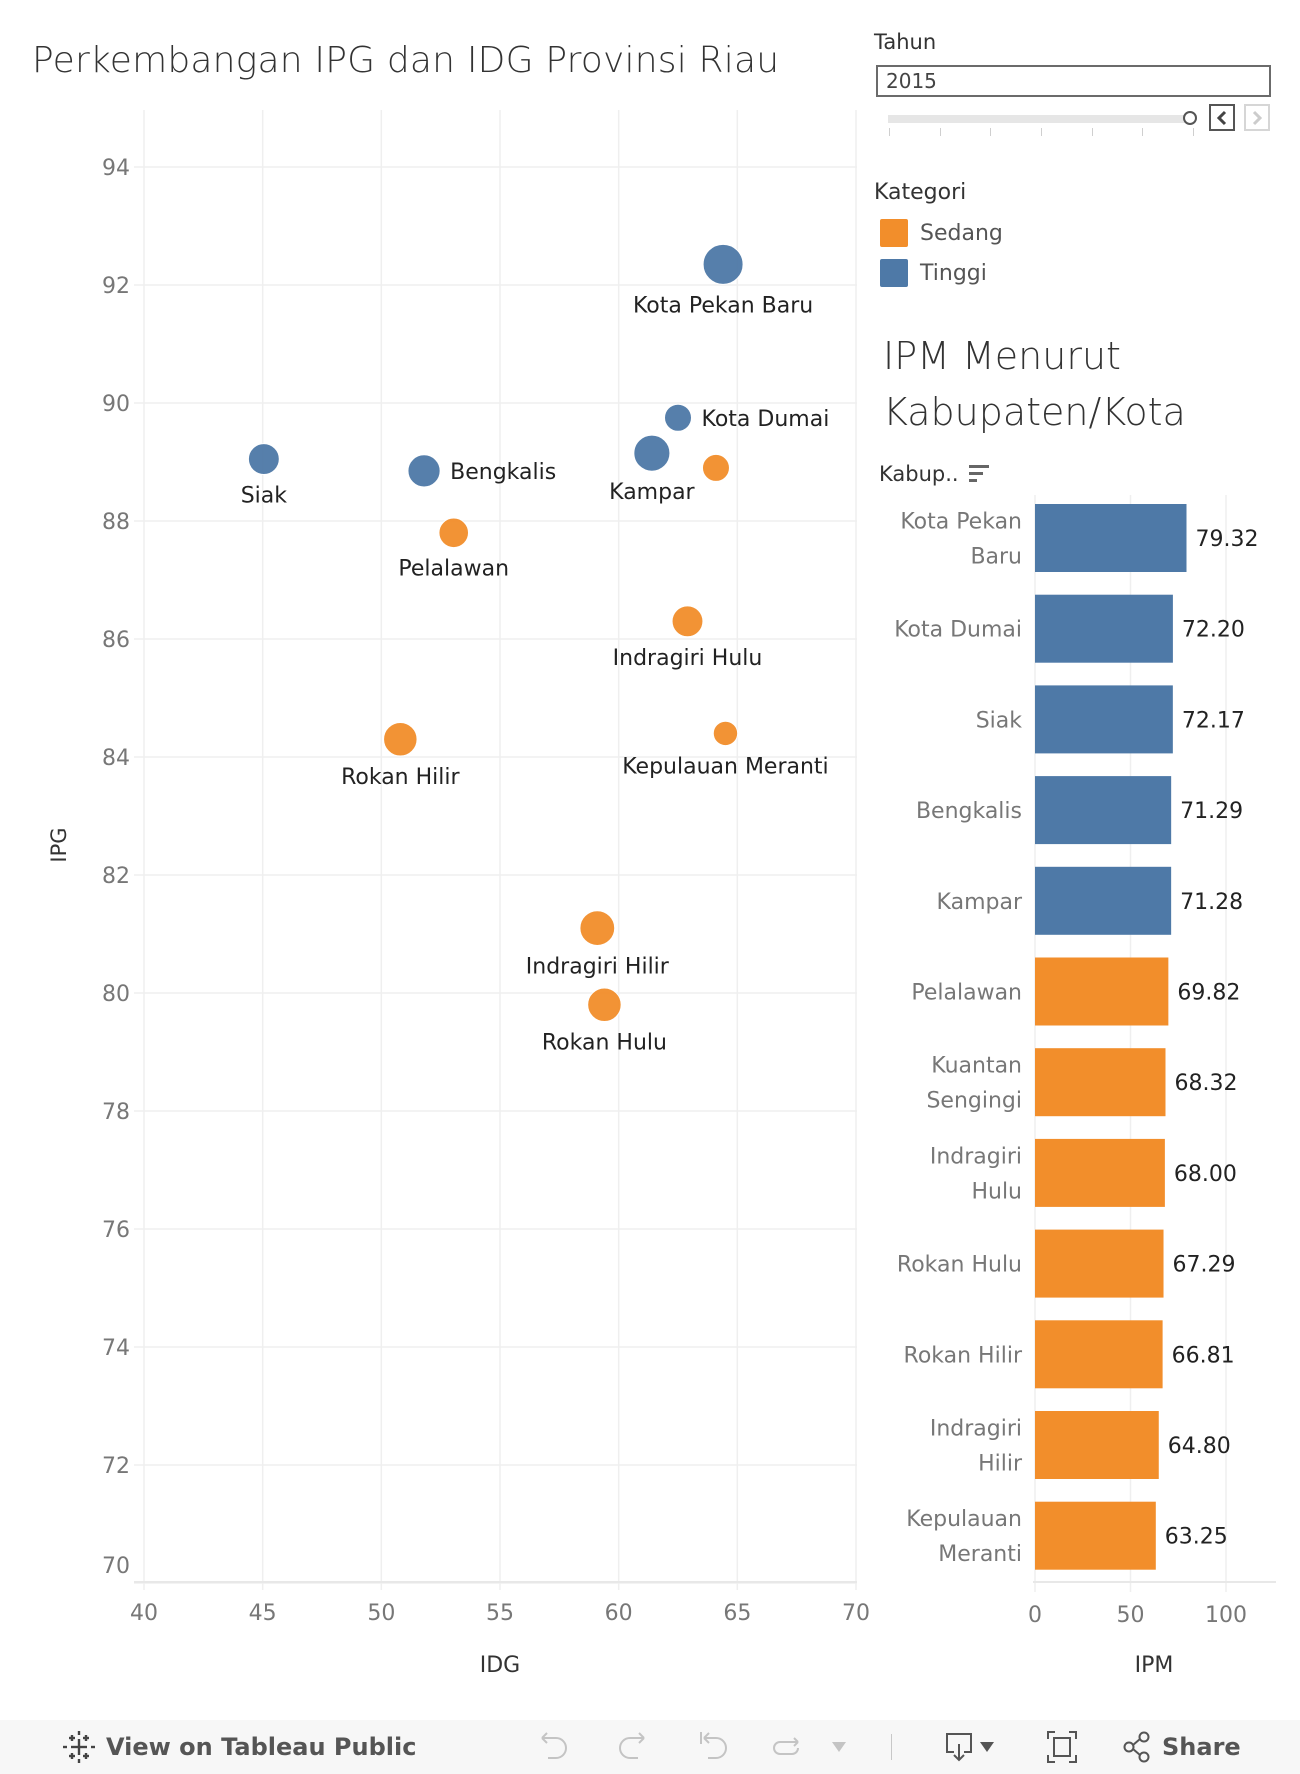  I want to click on bar-value-label: 72.20, so click(1213, 630).